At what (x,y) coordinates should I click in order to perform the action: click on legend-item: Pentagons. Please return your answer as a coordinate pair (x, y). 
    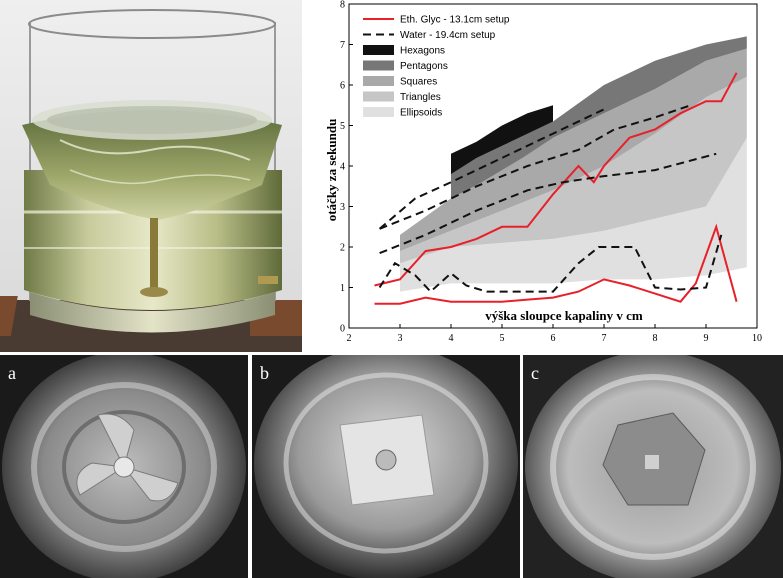
    Looking at the image, I should click on (405, 66).